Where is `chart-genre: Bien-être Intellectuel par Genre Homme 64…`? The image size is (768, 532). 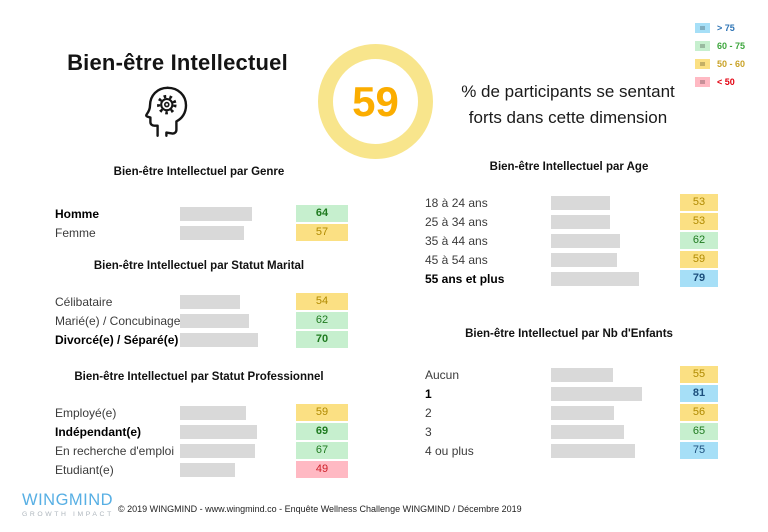
chart-genre: Bien-être Intellectuel par Genre Homme 64… is located at coordinates (199, 204).